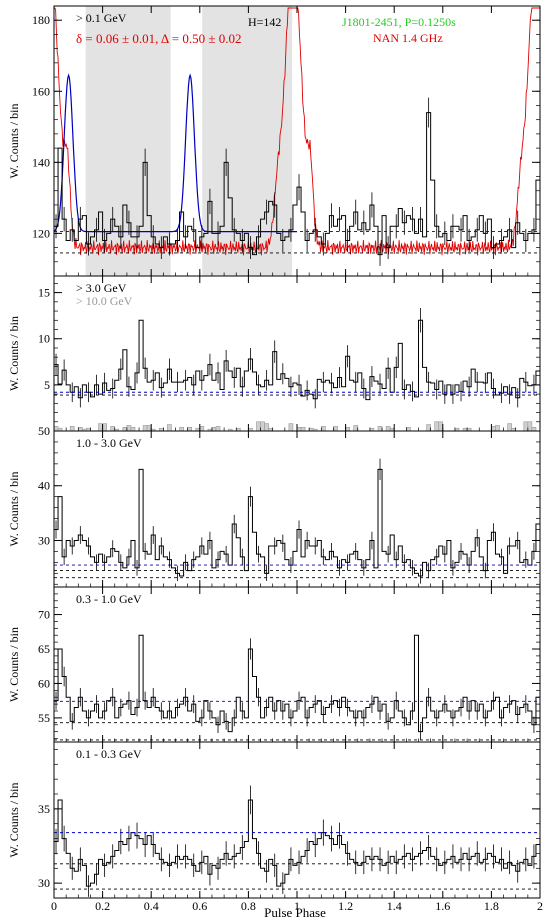 The width and height of the screenshot is (546, 922). What do you see at coordinates (540, 906) in the screenshot?
I see `x-tick-label: 2` at bounding box center [540, 906].